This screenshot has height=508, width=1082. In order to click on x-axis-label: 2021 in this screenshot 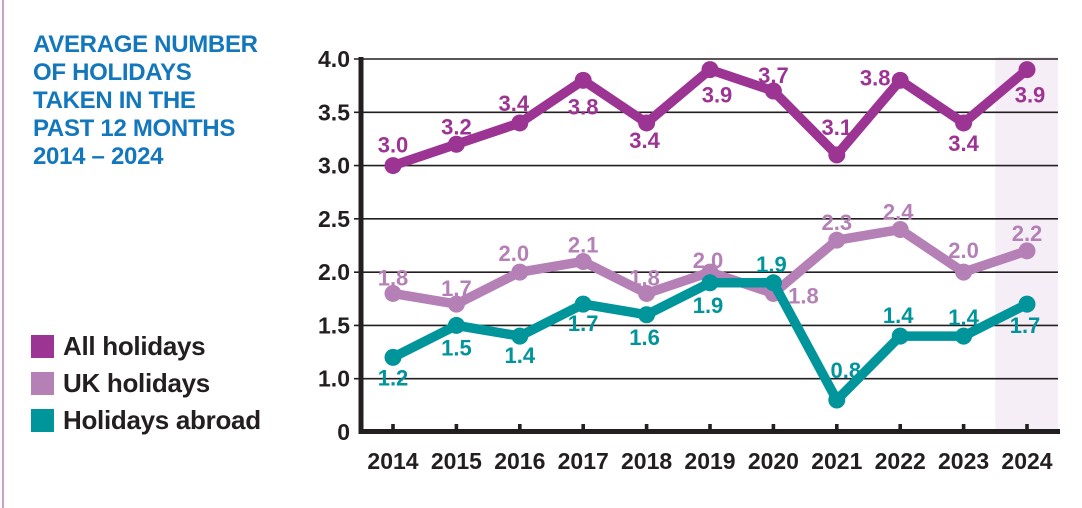, I will do `click(836, 461)`.